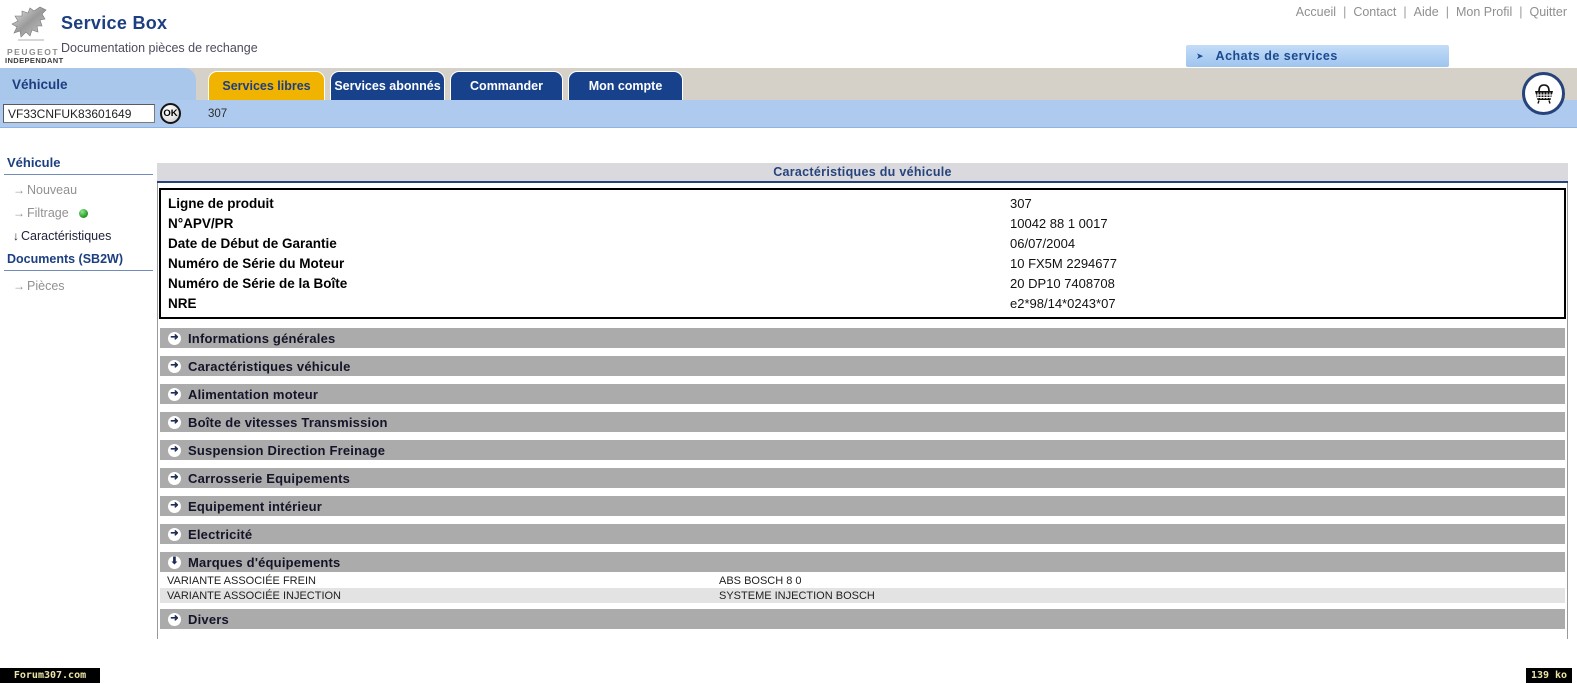 This screenshot has width=1577, height=684. I want to click on peugeot-lion-icon, so click(29, 23).